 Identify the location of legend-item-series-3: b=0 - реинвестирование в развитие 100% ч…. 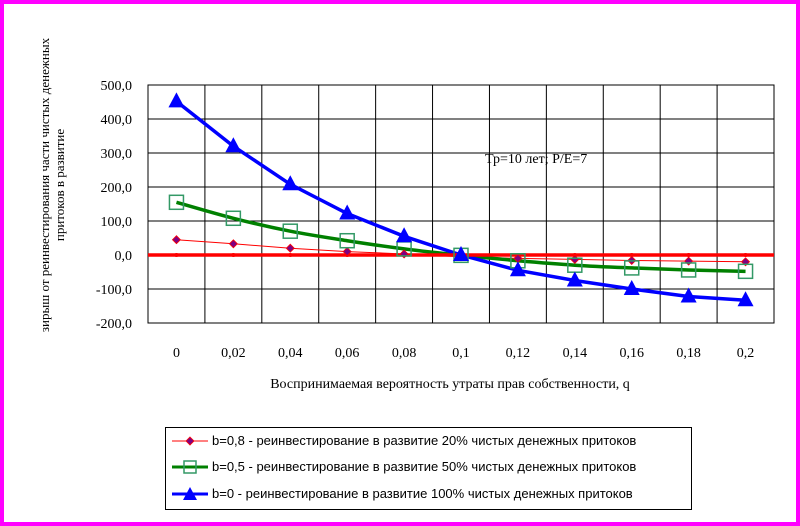
(428, 494).